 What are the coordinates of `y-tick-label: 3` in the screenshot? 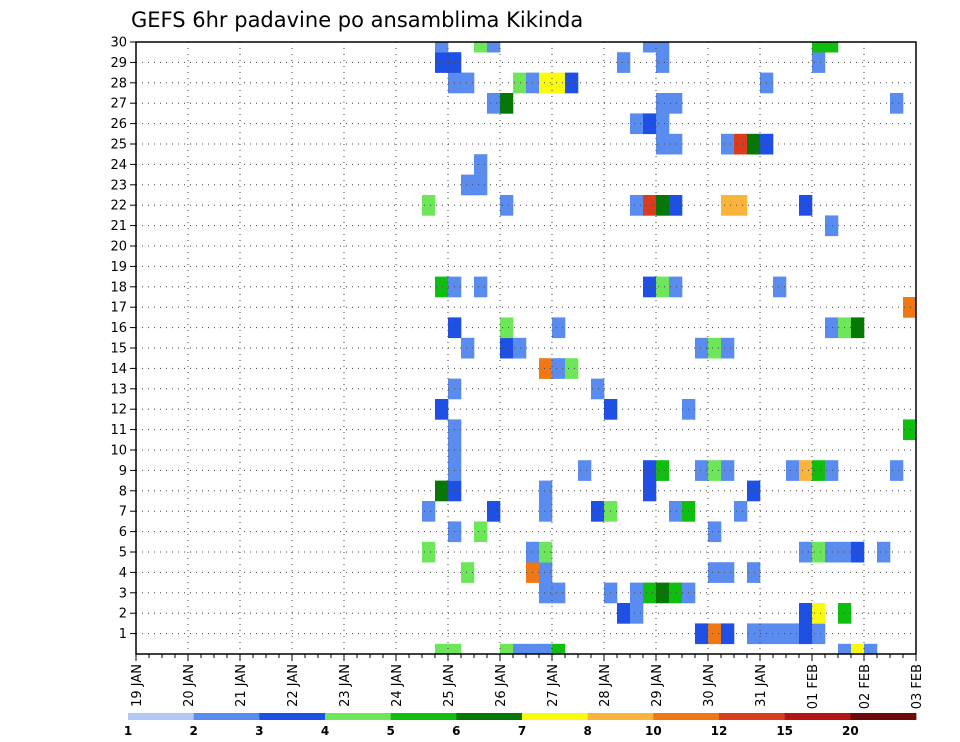 It's located at (123, 593).